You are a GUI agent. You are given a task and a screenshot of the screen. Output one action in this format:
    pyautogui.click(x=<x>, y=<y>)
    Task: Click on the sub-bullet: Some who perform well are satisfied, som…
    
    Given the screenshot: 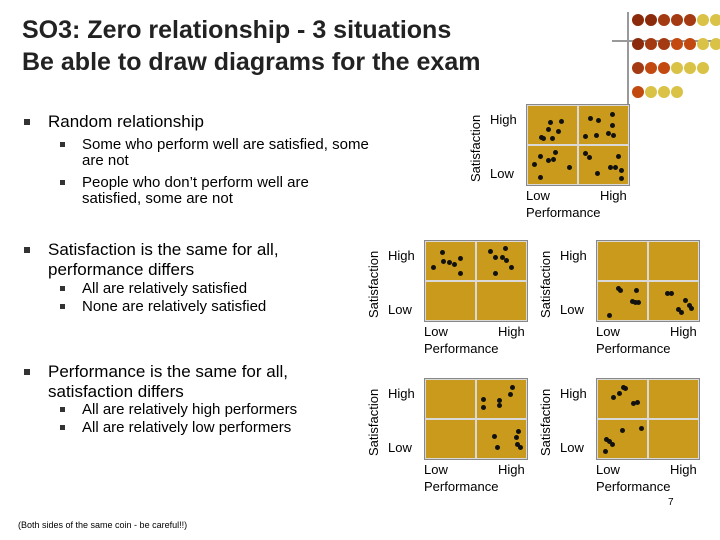 What is the action you would take?
    pyautogui.click(x=226, y=153)
    